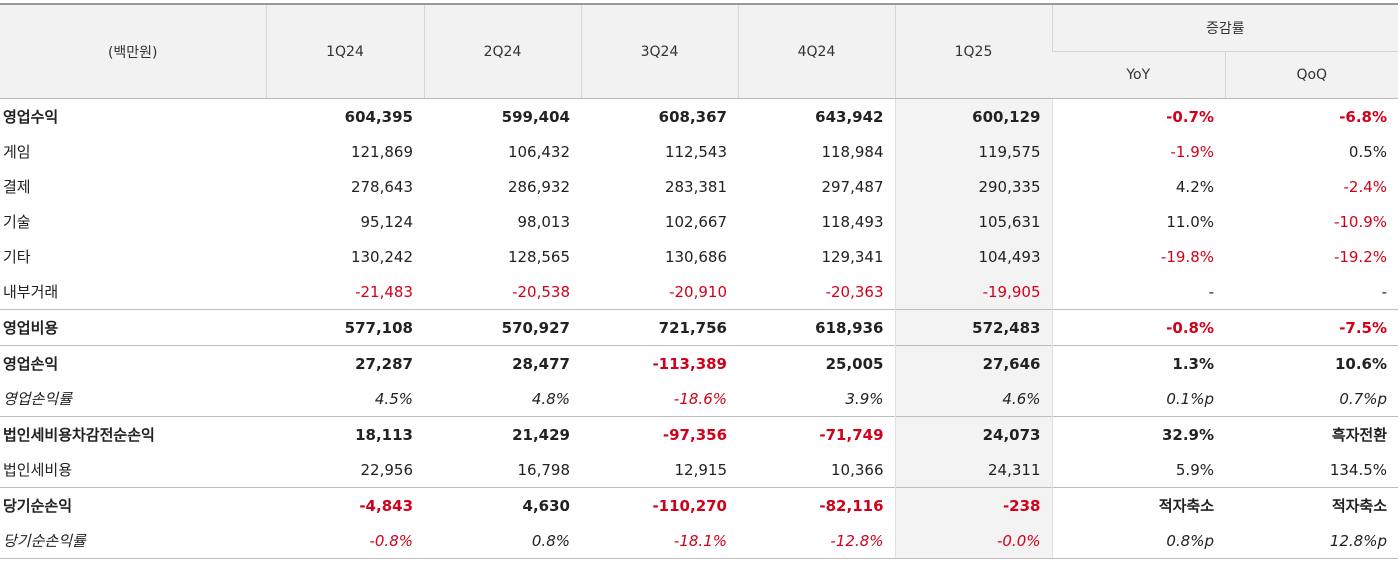 This screenshot has height=568, width=1400. What do you see at coordinates (538, 256) in the screenshot?
I see `cell-2q24: 128,565` at bounding box center [538, 256].